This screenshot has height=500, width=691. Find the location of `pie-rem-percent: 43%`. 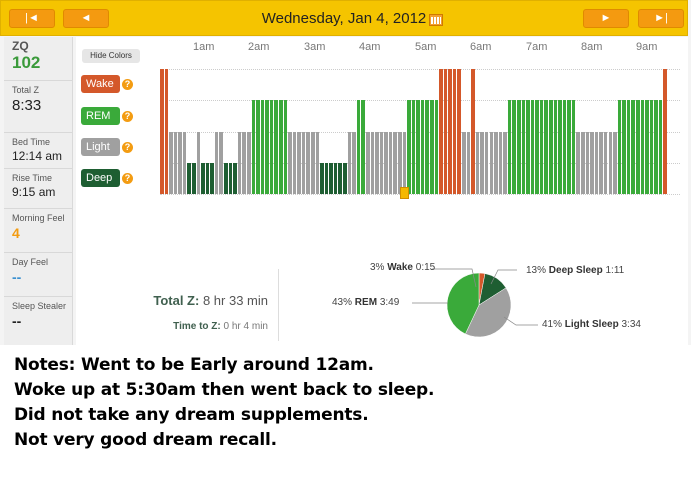

pie-rem-percent: 43% is located at coordinates (342, 302).